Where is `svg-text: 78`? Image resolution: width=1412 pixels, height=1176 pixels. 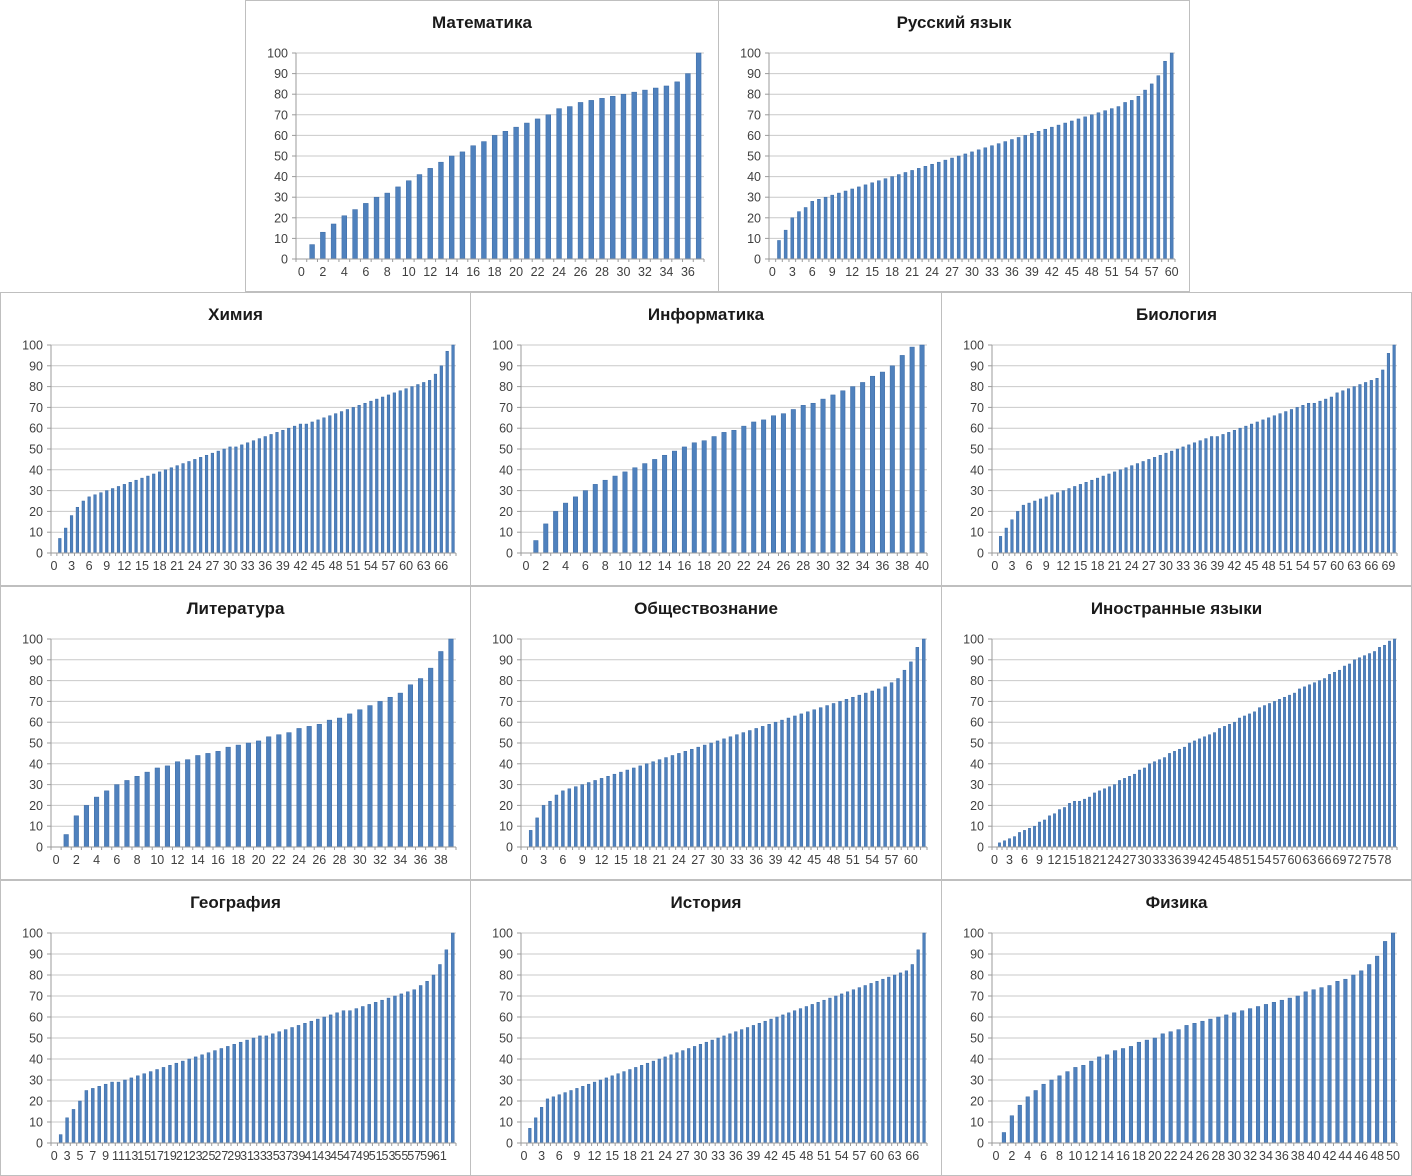 svg-text: 78 is located at coordinates (1385, 860).